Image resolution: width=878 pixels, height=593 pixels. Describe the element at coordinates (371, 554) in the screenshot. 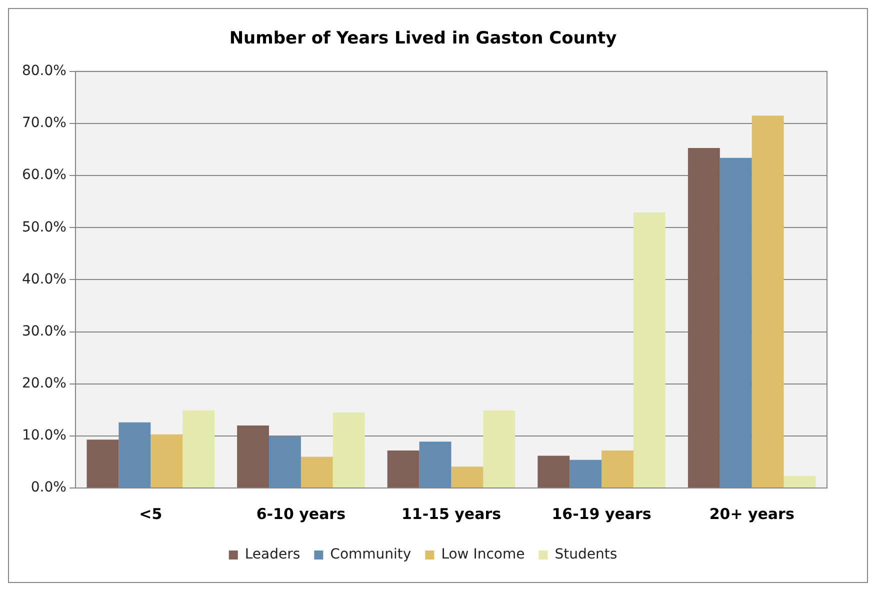

I see `legend-label: Community` at that location.